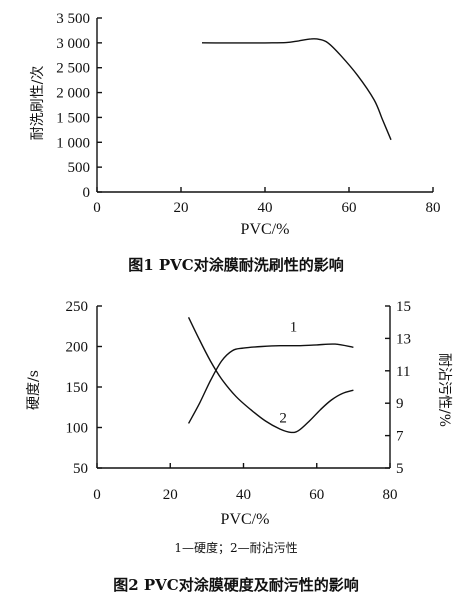 Image resolution: width=473 pixels, height=608 pixels. What do you see at coordinates (400, 469) in the screenshot?
I see `chart-2-right-tick-label: 5` at bounding box center [400, 469].